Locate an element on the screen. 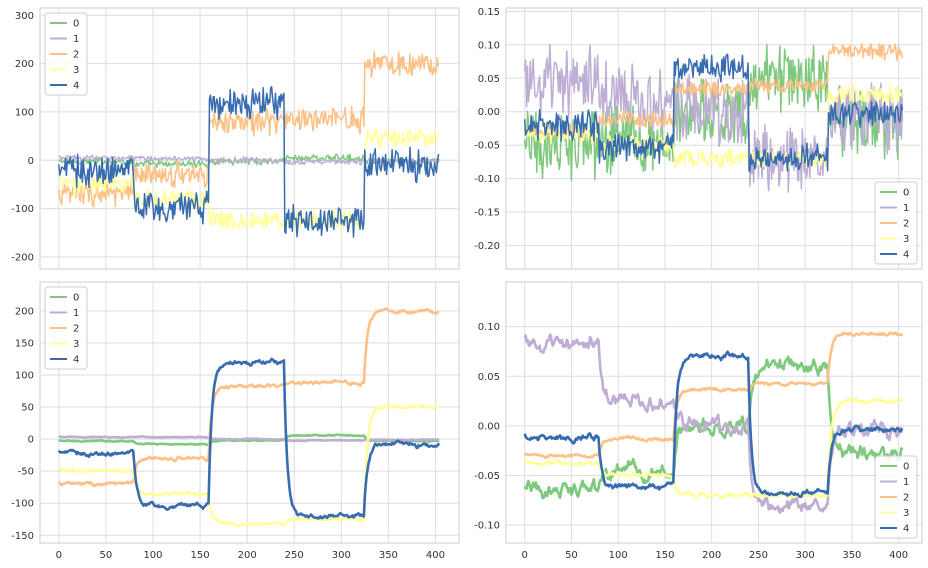  y-tick-label: -150 is located at coordinates (22, 536).